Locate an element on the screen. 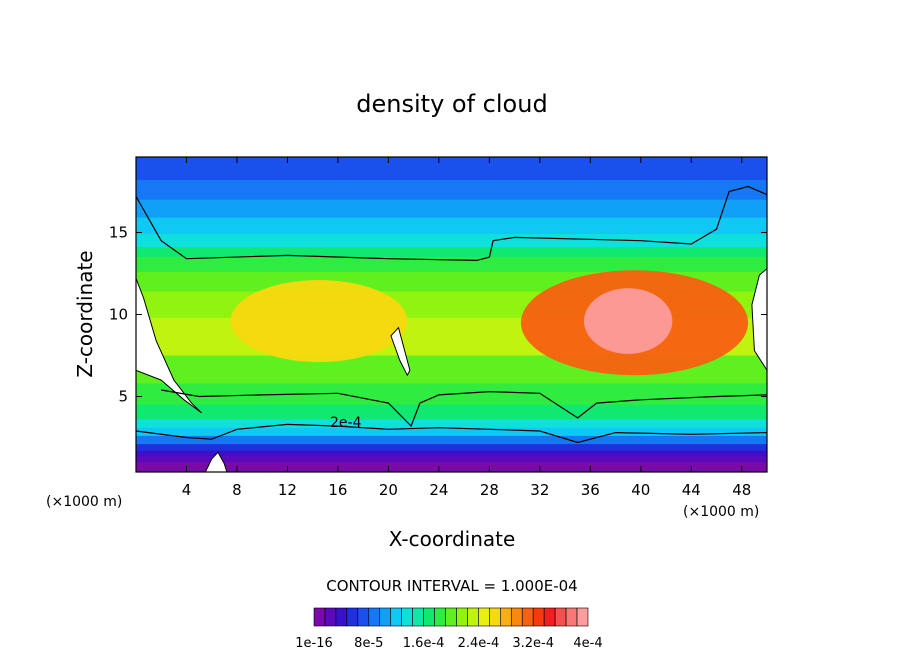 Image resolution: width=904 pixels, height=654 pixels. x-tick-label: 40 is located at coordinates (640, 490).